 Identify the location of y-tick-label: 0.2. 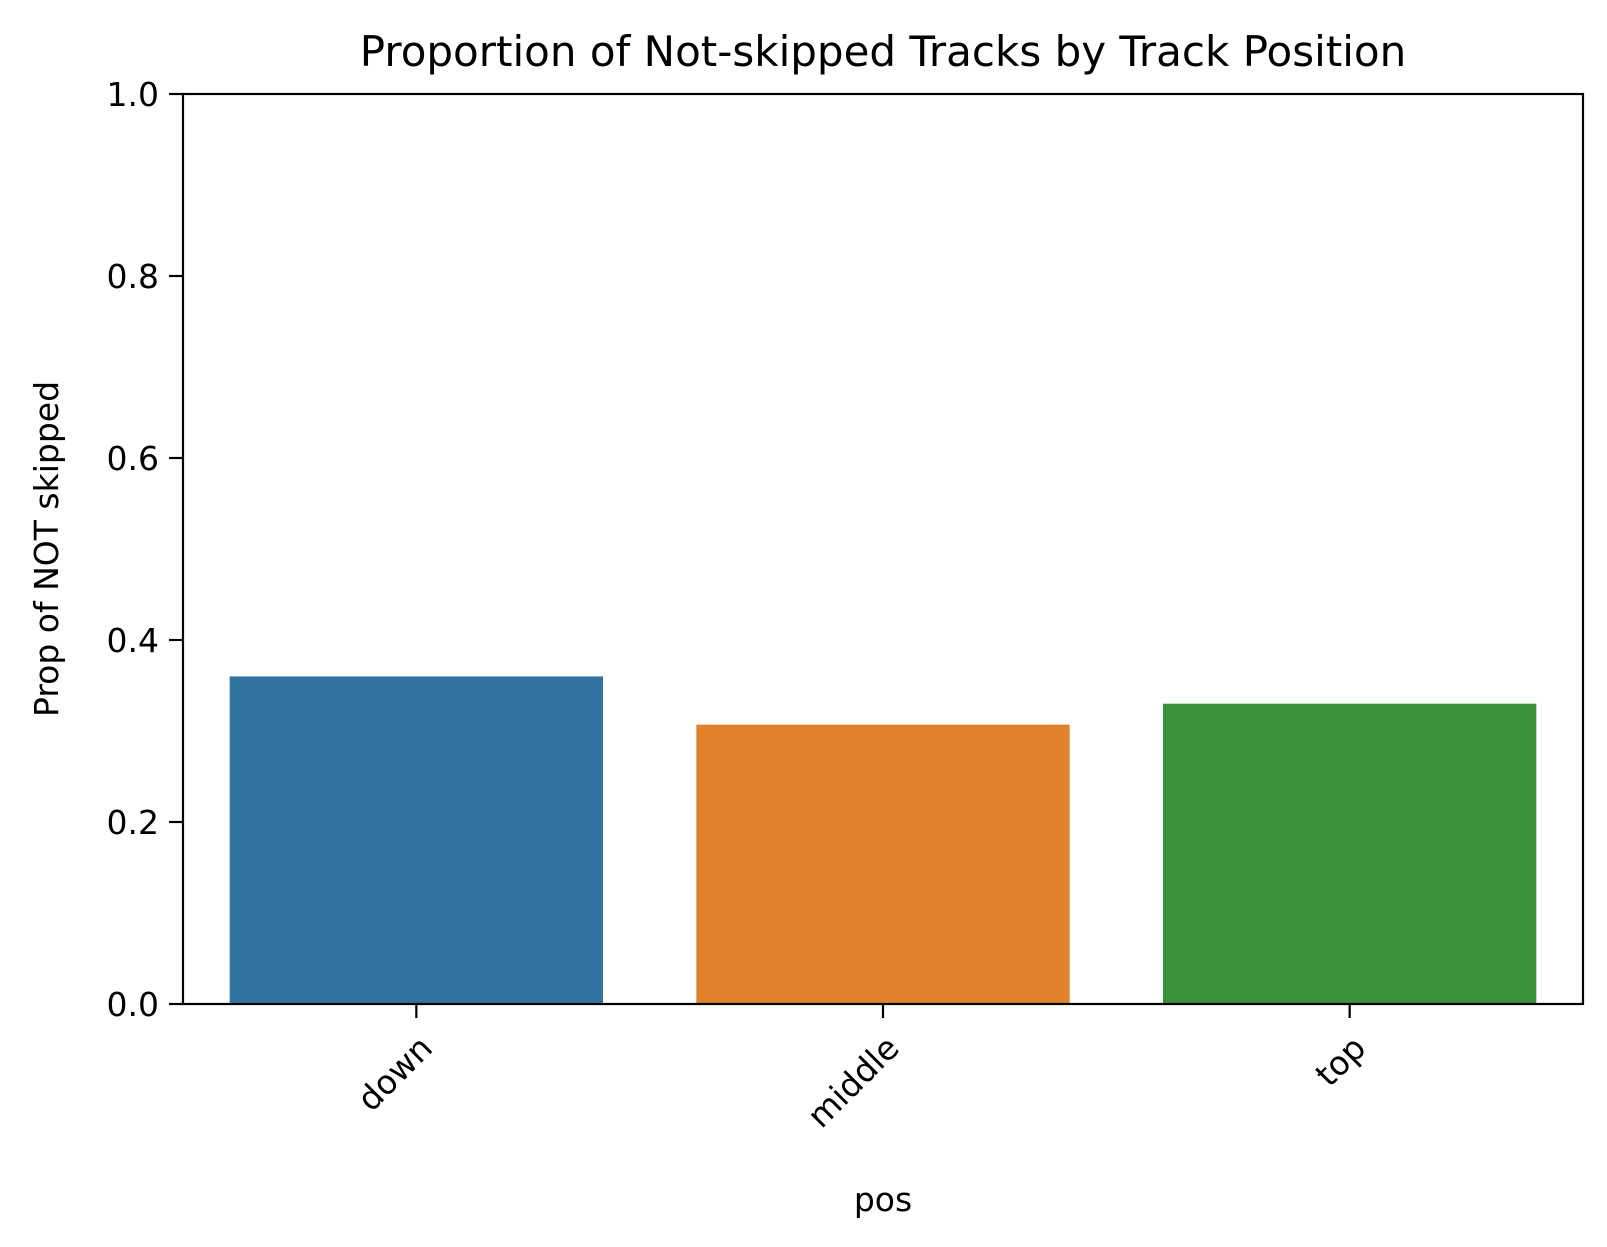
(133, 822).